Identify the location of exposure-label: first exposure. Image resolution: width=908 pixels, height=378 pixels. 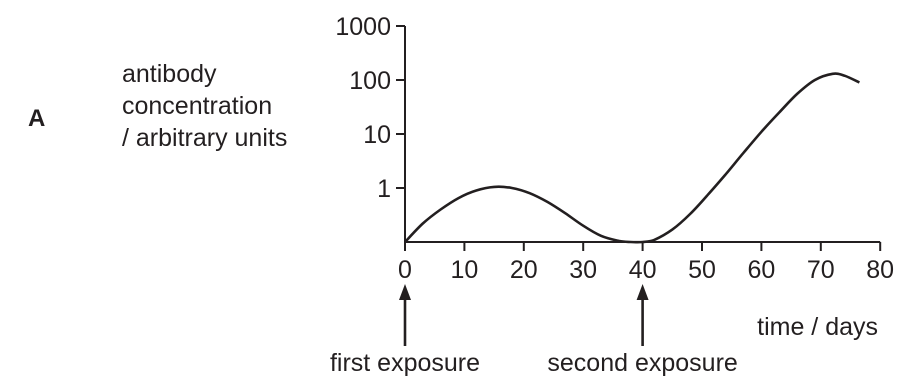
(405, 363).